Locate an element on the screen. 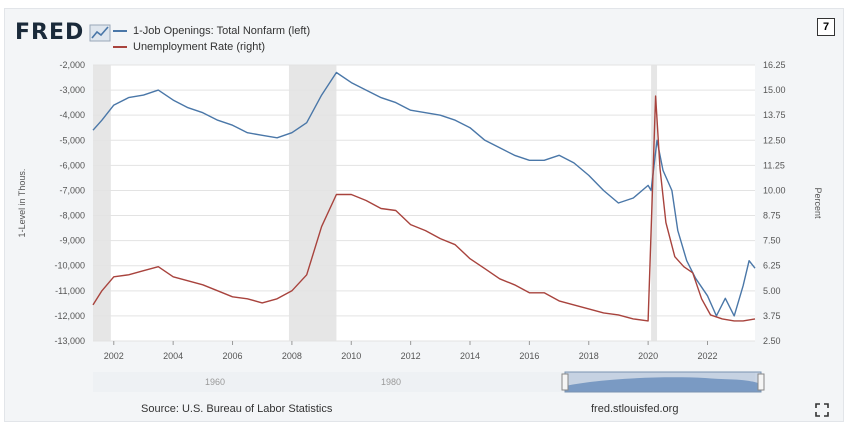 The image size is (850, 430). y-tick-left-0: -2,000 is located at coordinates (72, 65).